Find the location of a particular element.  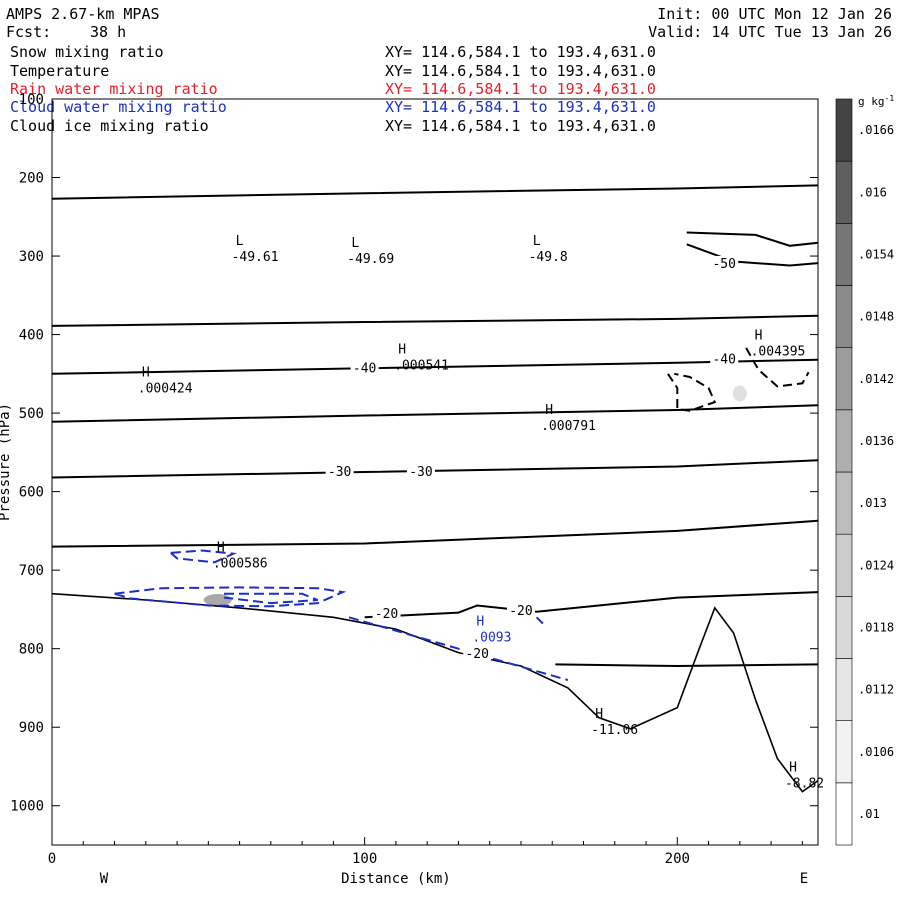

extremum-value: -49.61 is located at coordinates (255, 257).